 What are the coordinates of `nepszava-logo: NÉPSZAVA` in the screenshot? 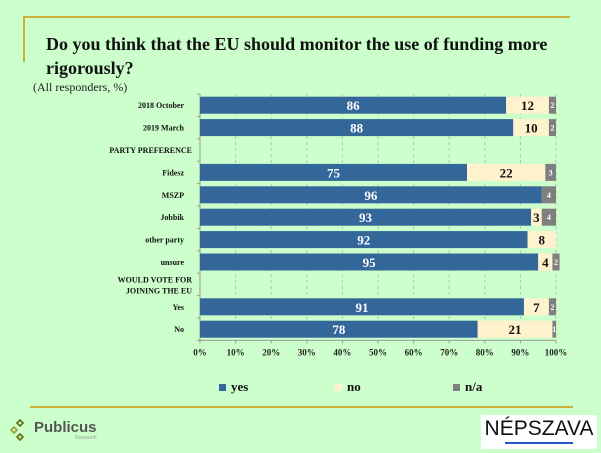 It's located at (539, 432).